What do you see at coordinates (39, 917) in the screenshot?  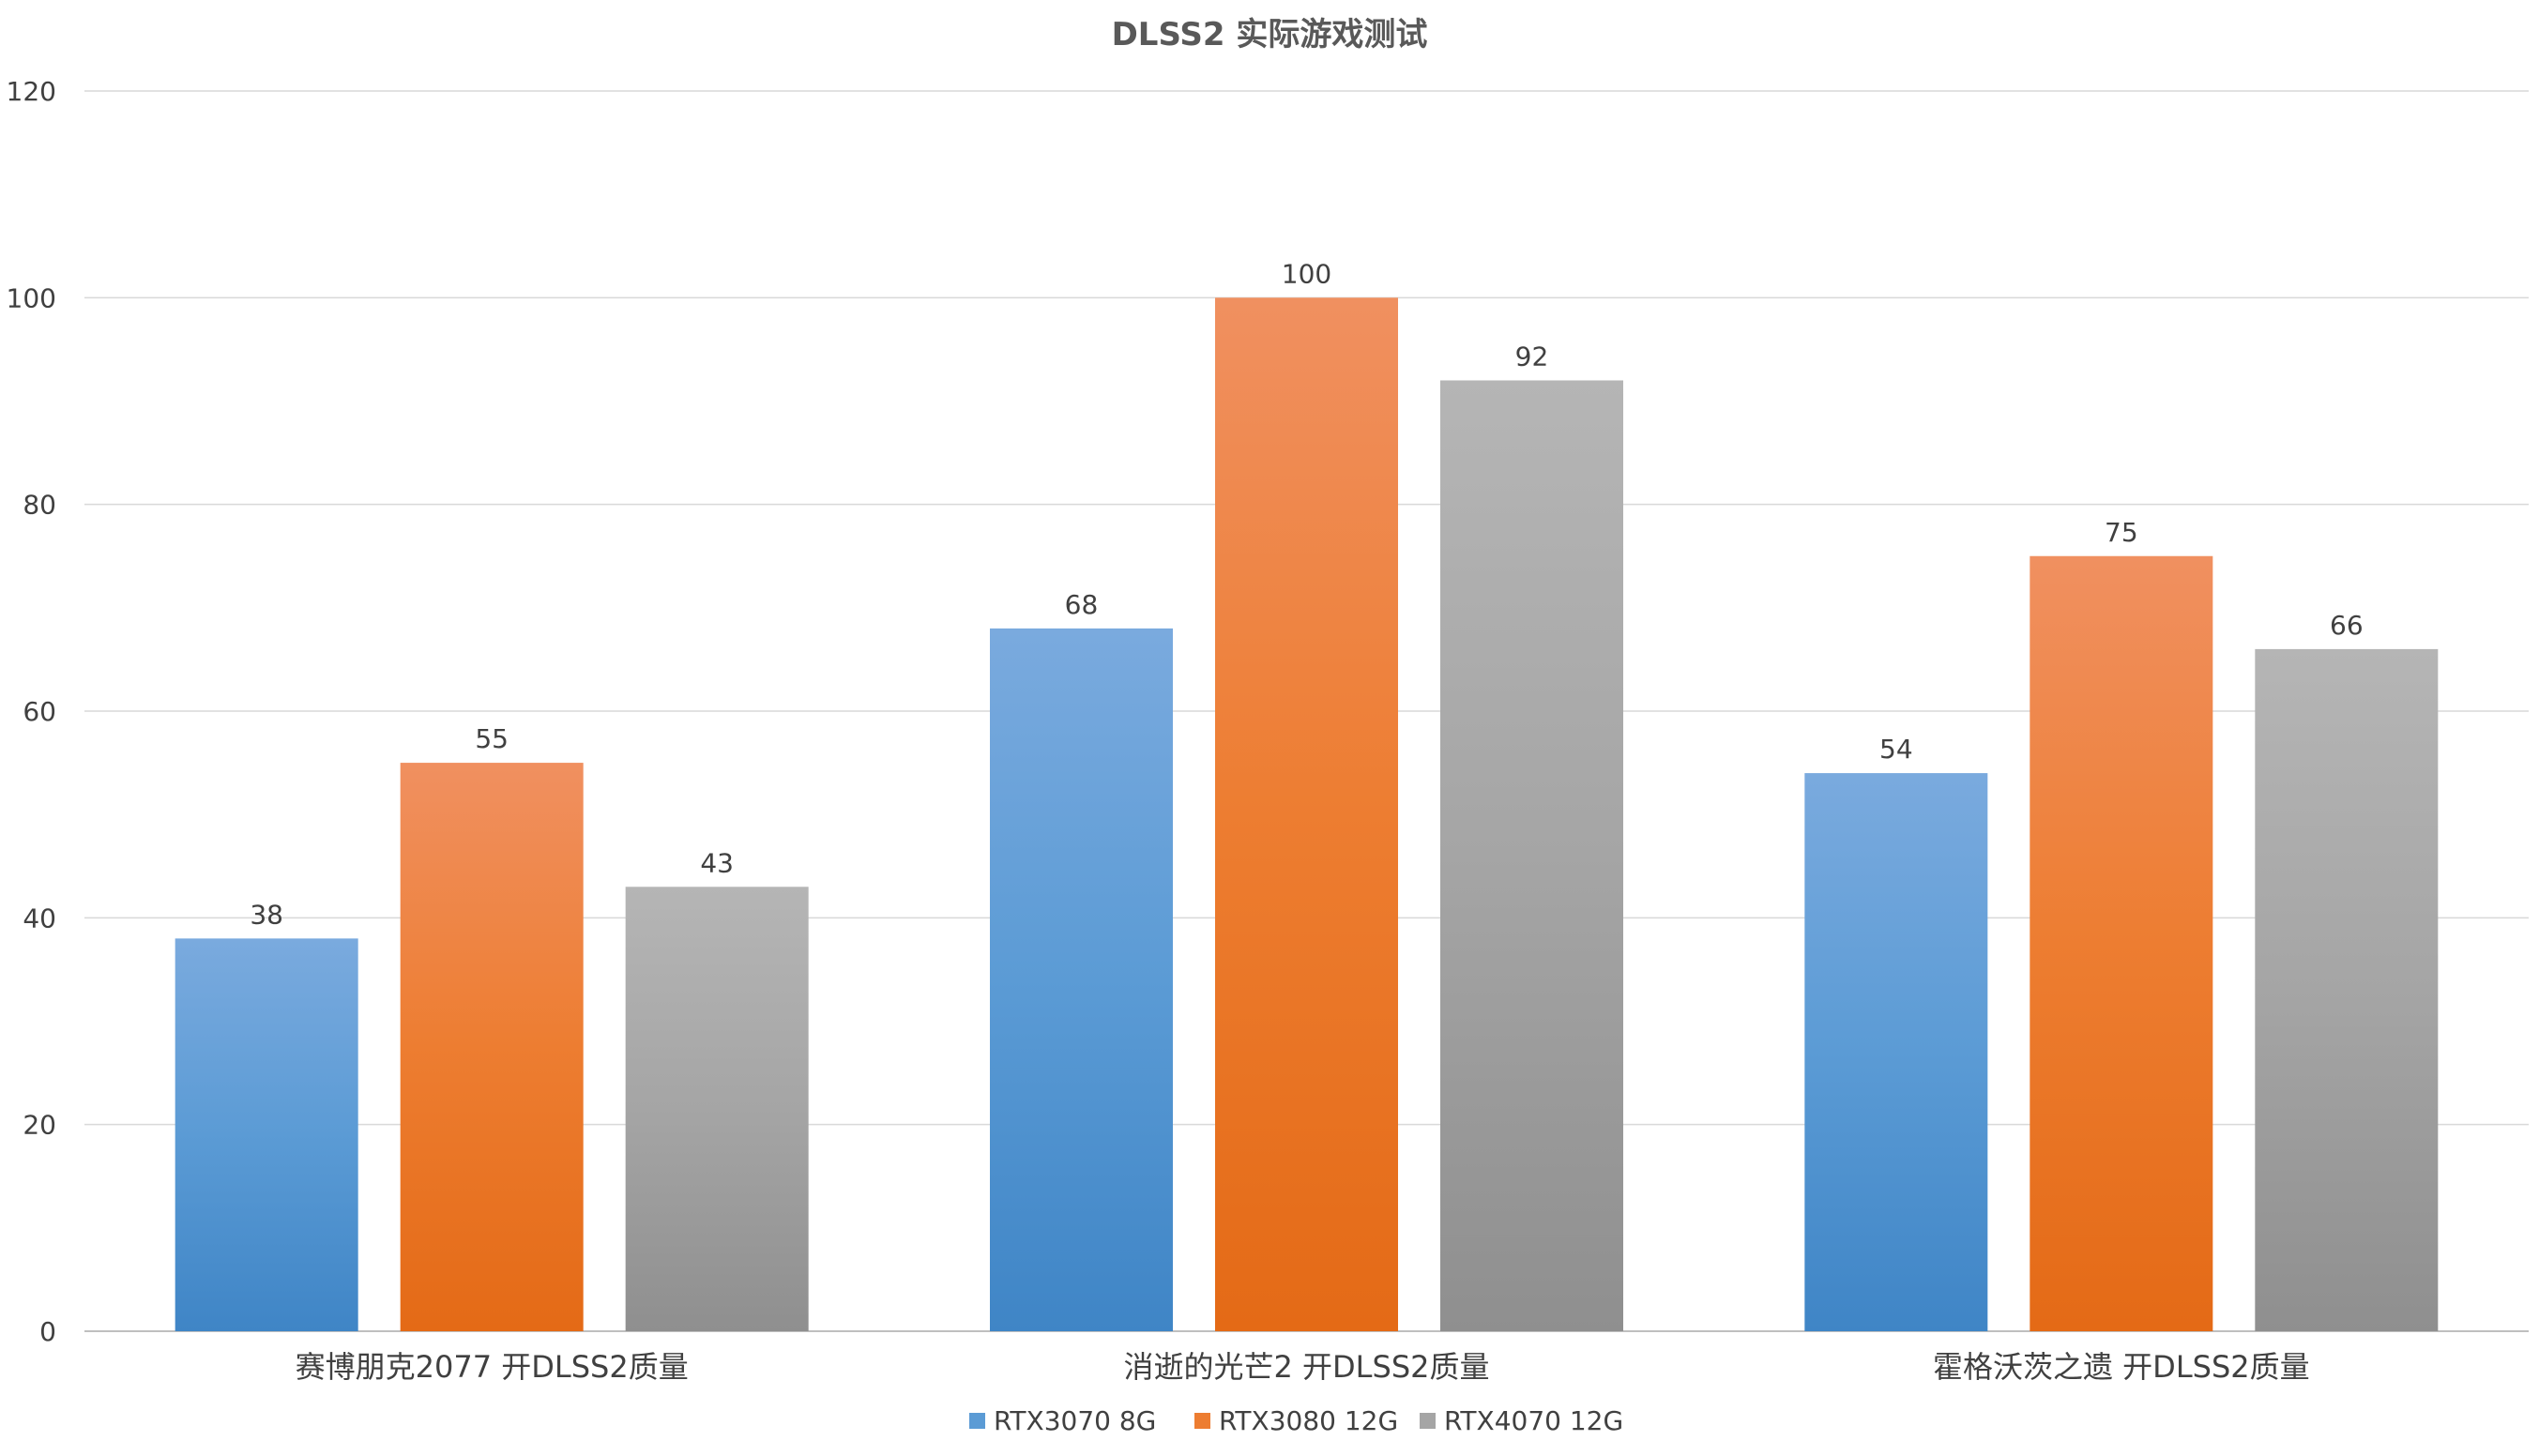 I see `y-tick-label: 40` at bounding box center [39, 917].